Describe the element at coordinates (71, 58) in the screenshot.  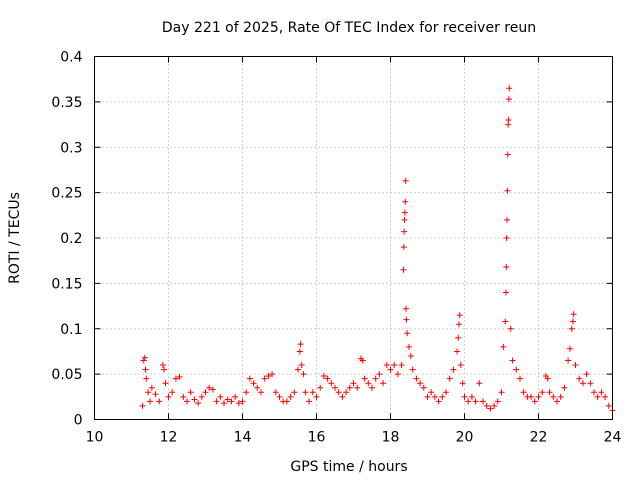
I see `y-tick-label: 0.4` at that location.